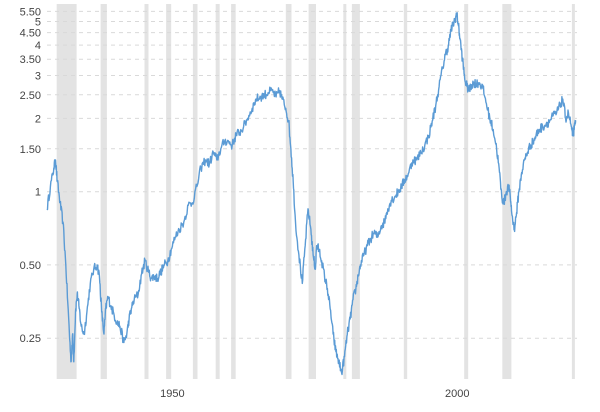 This screenshot has height=412, width=600. What do you see at coordinates (30, 339) in the screenshot?
I see `y-tick-label: 0.25` at bounding box center [30, 339].